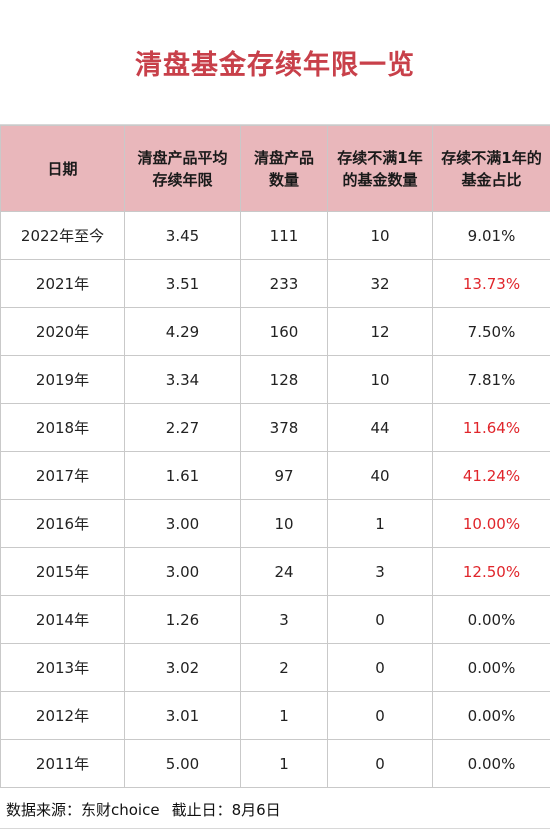 Image resolution: width=550 pixels, height=831 pixels. I want to click on header-under-one-count: 存续不满1年 的基金数量, so click(380, 168).